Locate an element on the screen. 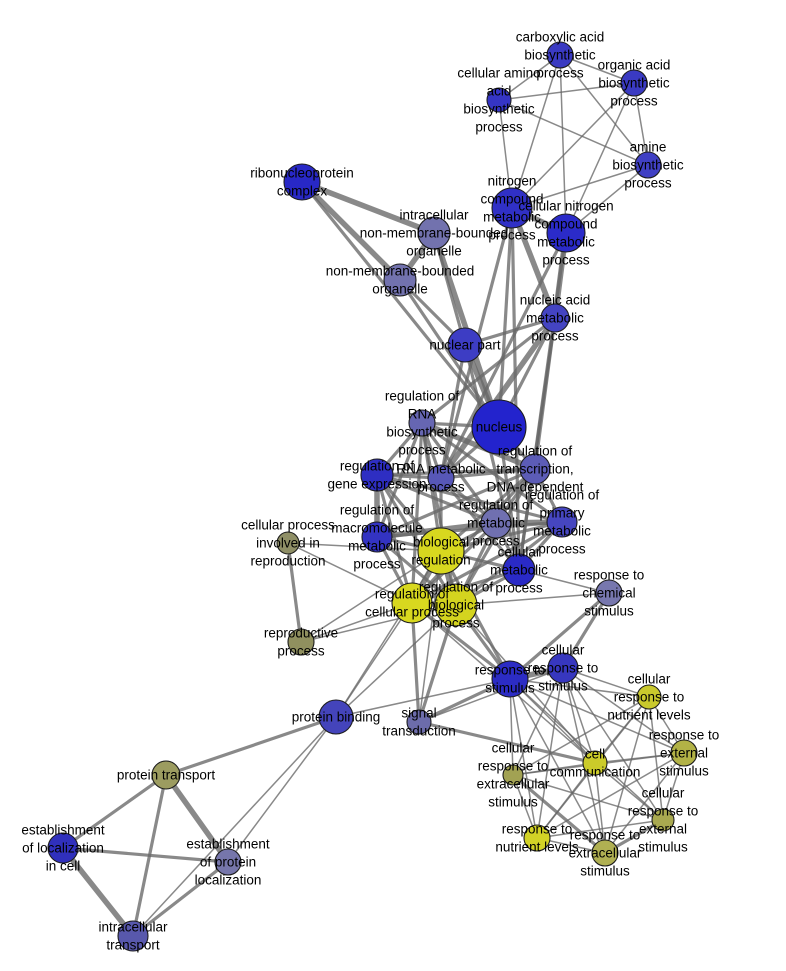  edge-bioReg-reproductiveProc is located at coordinates (371, 596).